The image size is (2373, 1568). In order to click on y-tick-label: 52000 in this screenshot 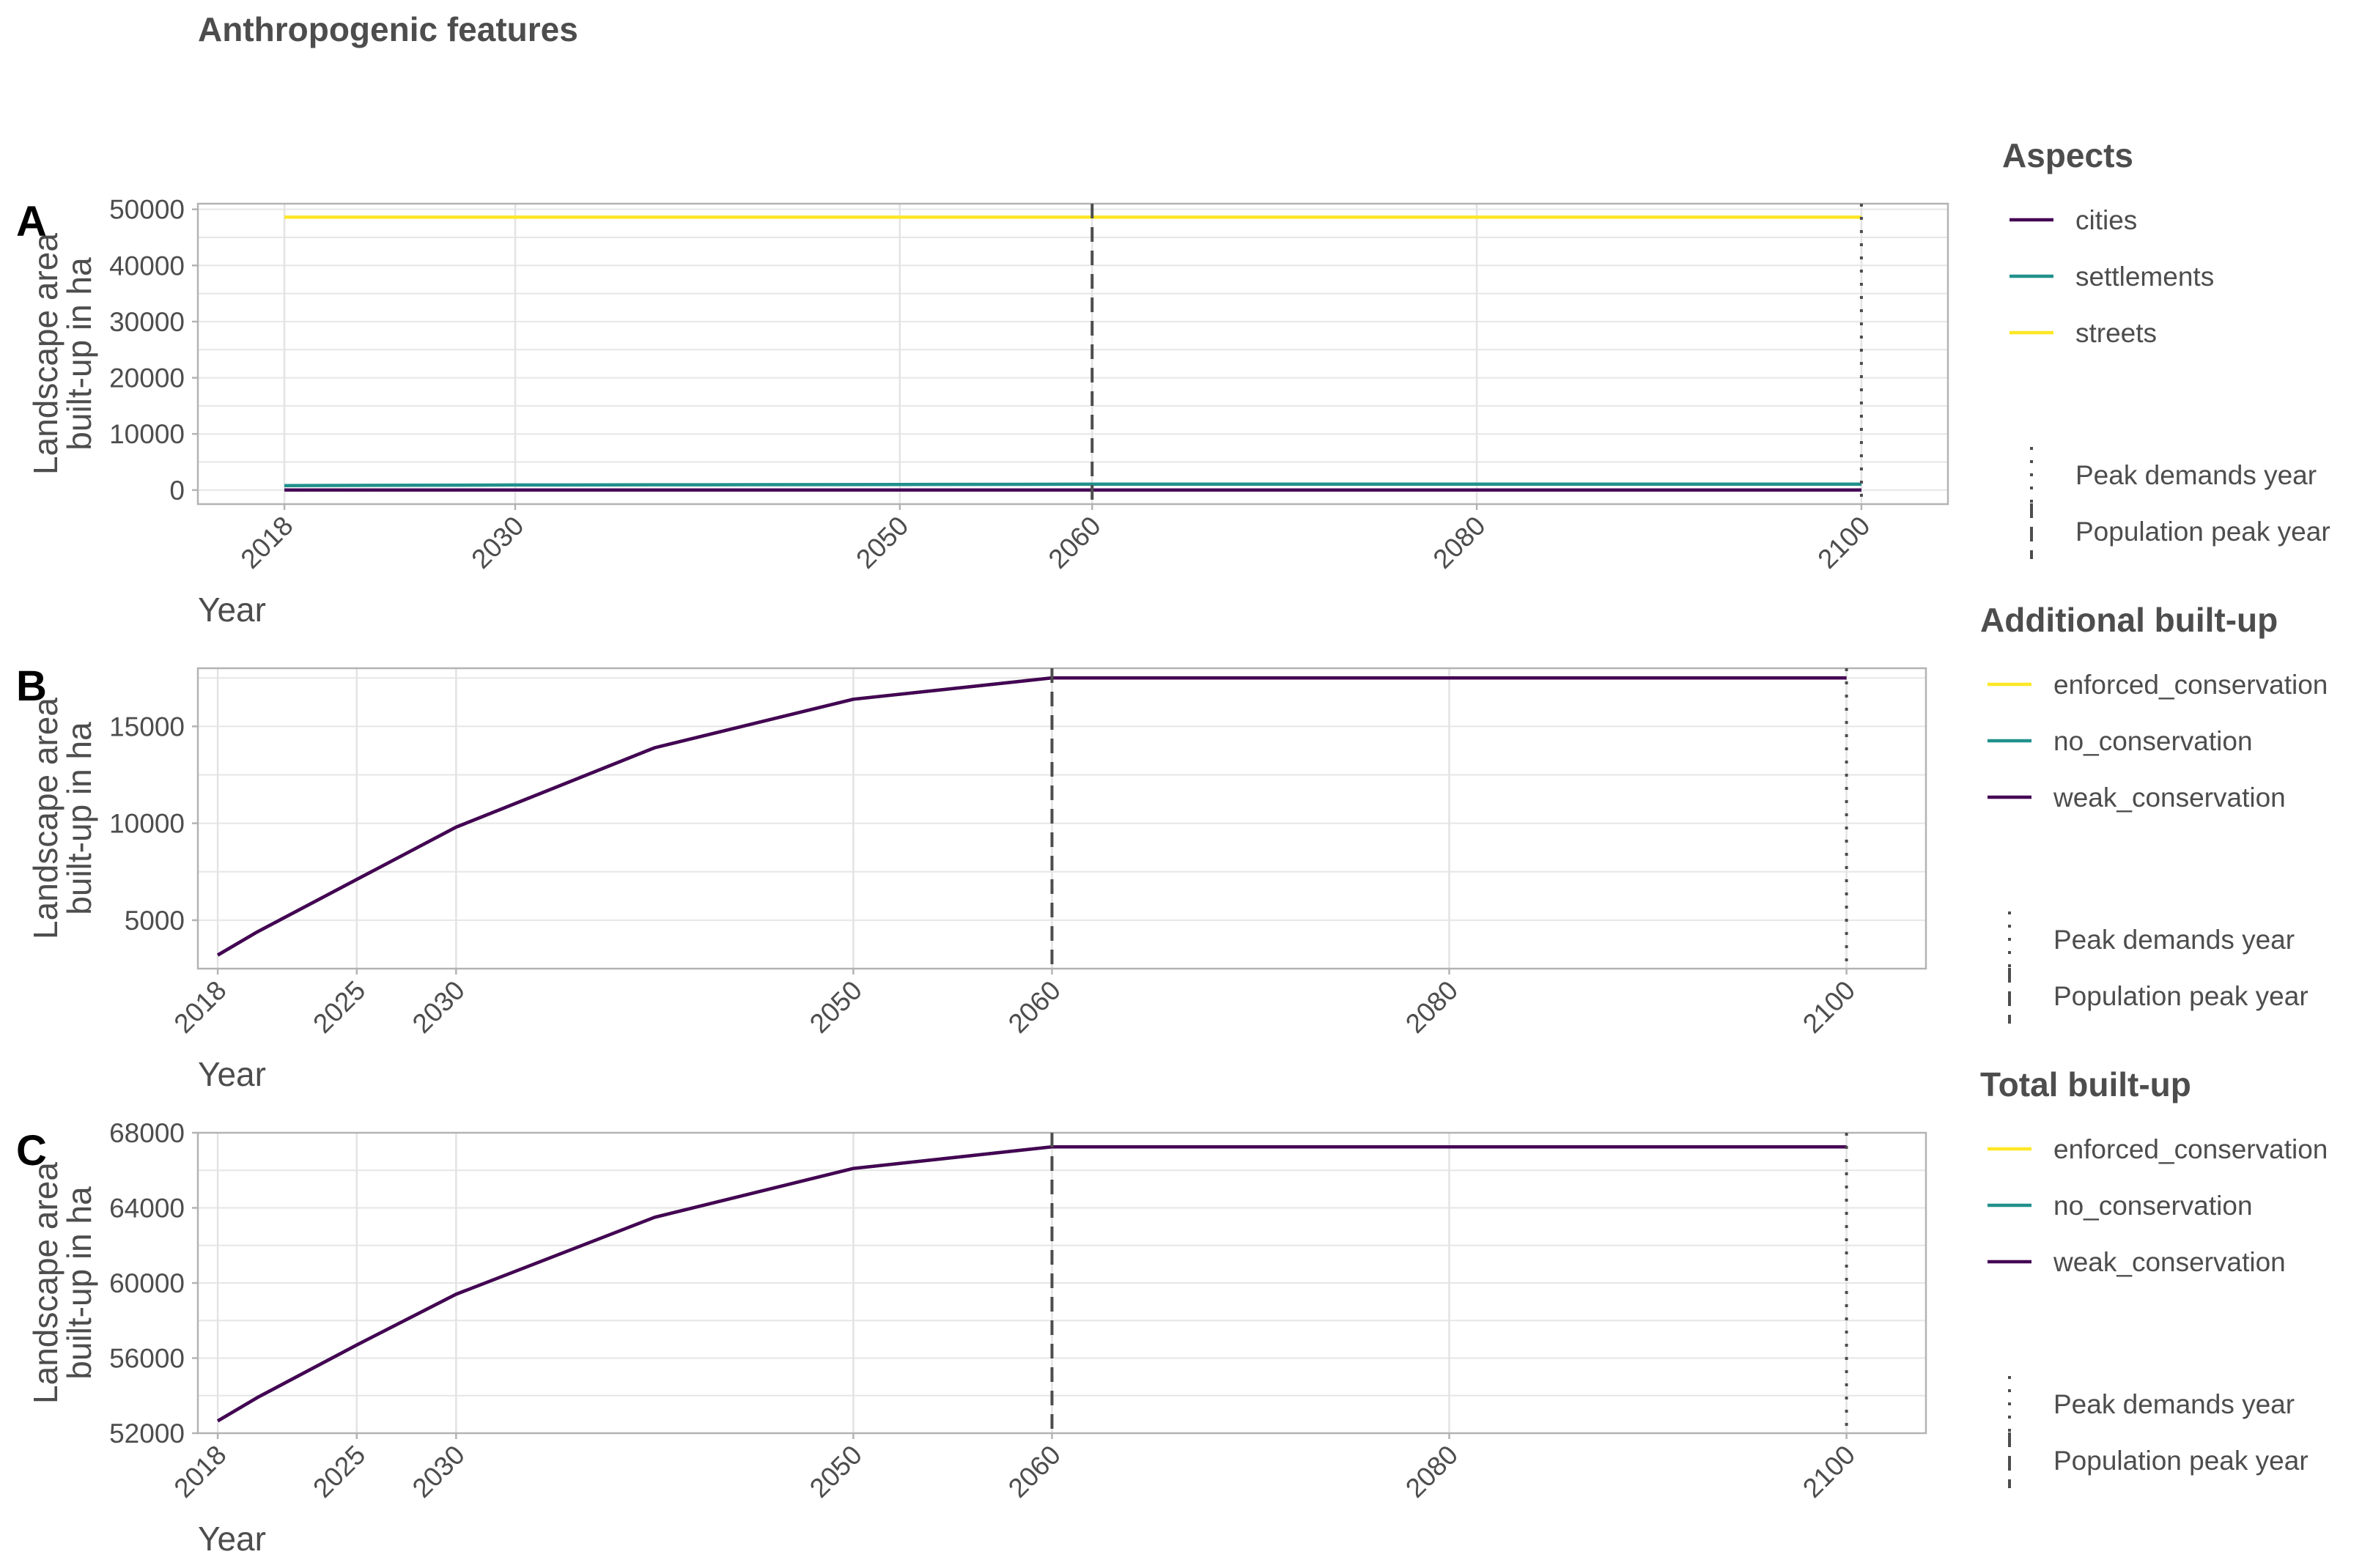, I will do `click(147, 1434)`.